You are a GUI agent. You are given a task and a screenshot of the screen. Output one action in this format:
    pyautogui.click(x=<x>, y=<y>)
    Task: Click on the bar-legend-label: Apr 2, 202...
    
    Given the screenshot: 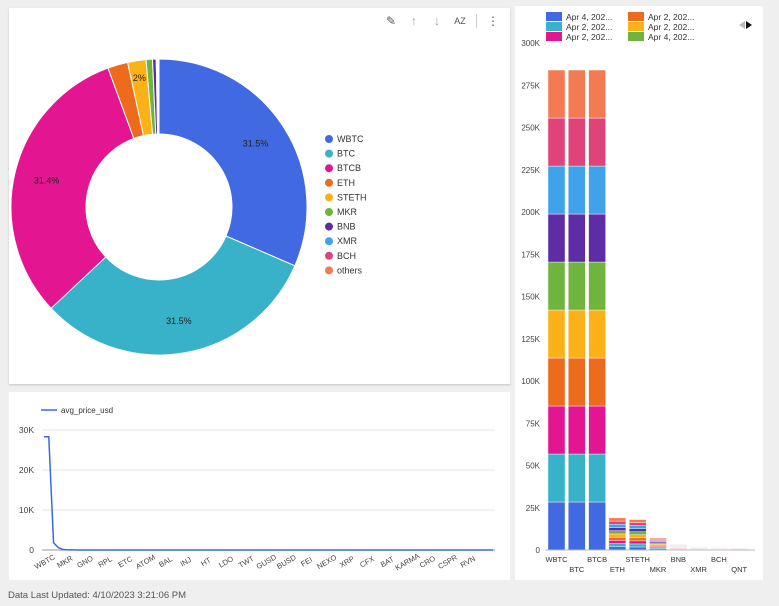 What is the action you would take?
    pyautogui.click(x=671, y=17)
    